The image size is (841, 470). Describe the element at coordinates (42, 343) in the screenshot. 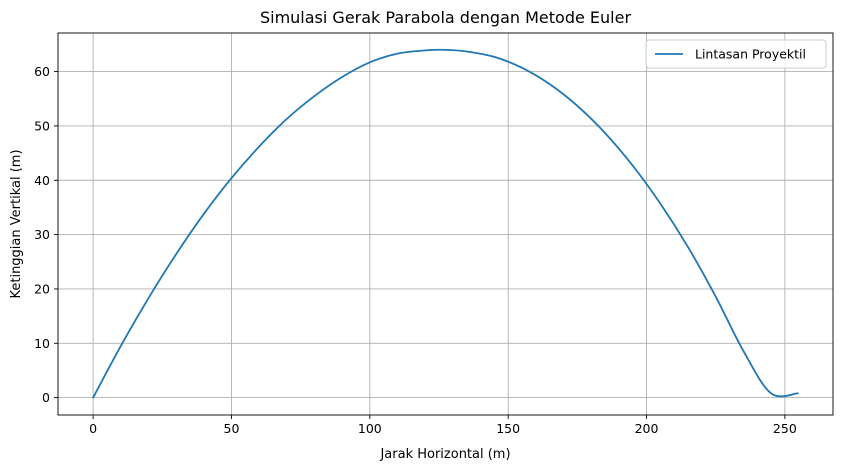

I see `y-tick-label: 10` at that location.